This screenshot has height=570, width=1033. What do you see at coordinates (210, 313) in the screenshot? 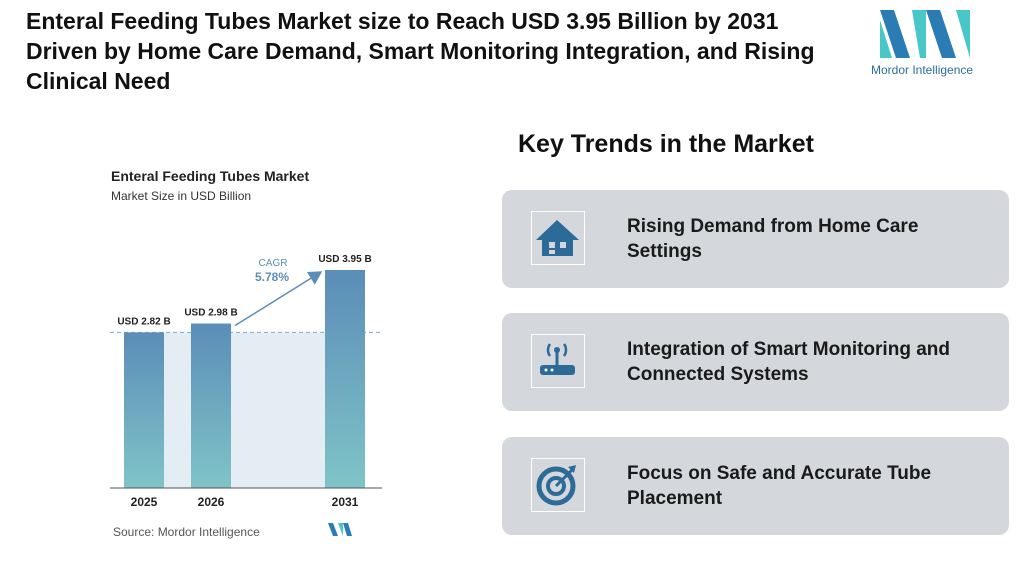
I see `value-label: USD 2.98 B` at bounding box center [210, 313].